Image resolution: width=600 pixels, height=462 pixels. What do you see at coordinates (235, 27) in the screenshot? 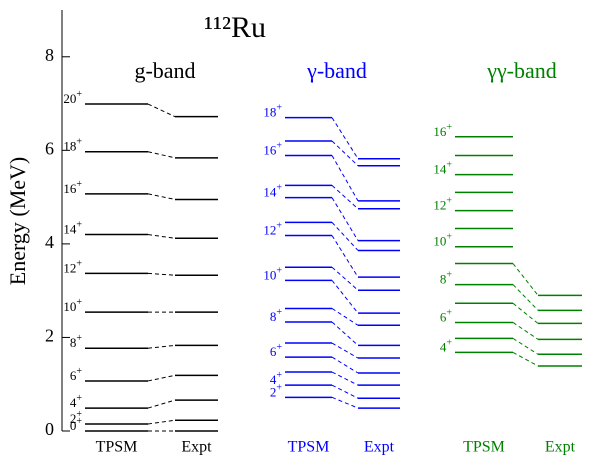
I see `chart-title: ¹¹²Ru` at bounding box center [235, 27].